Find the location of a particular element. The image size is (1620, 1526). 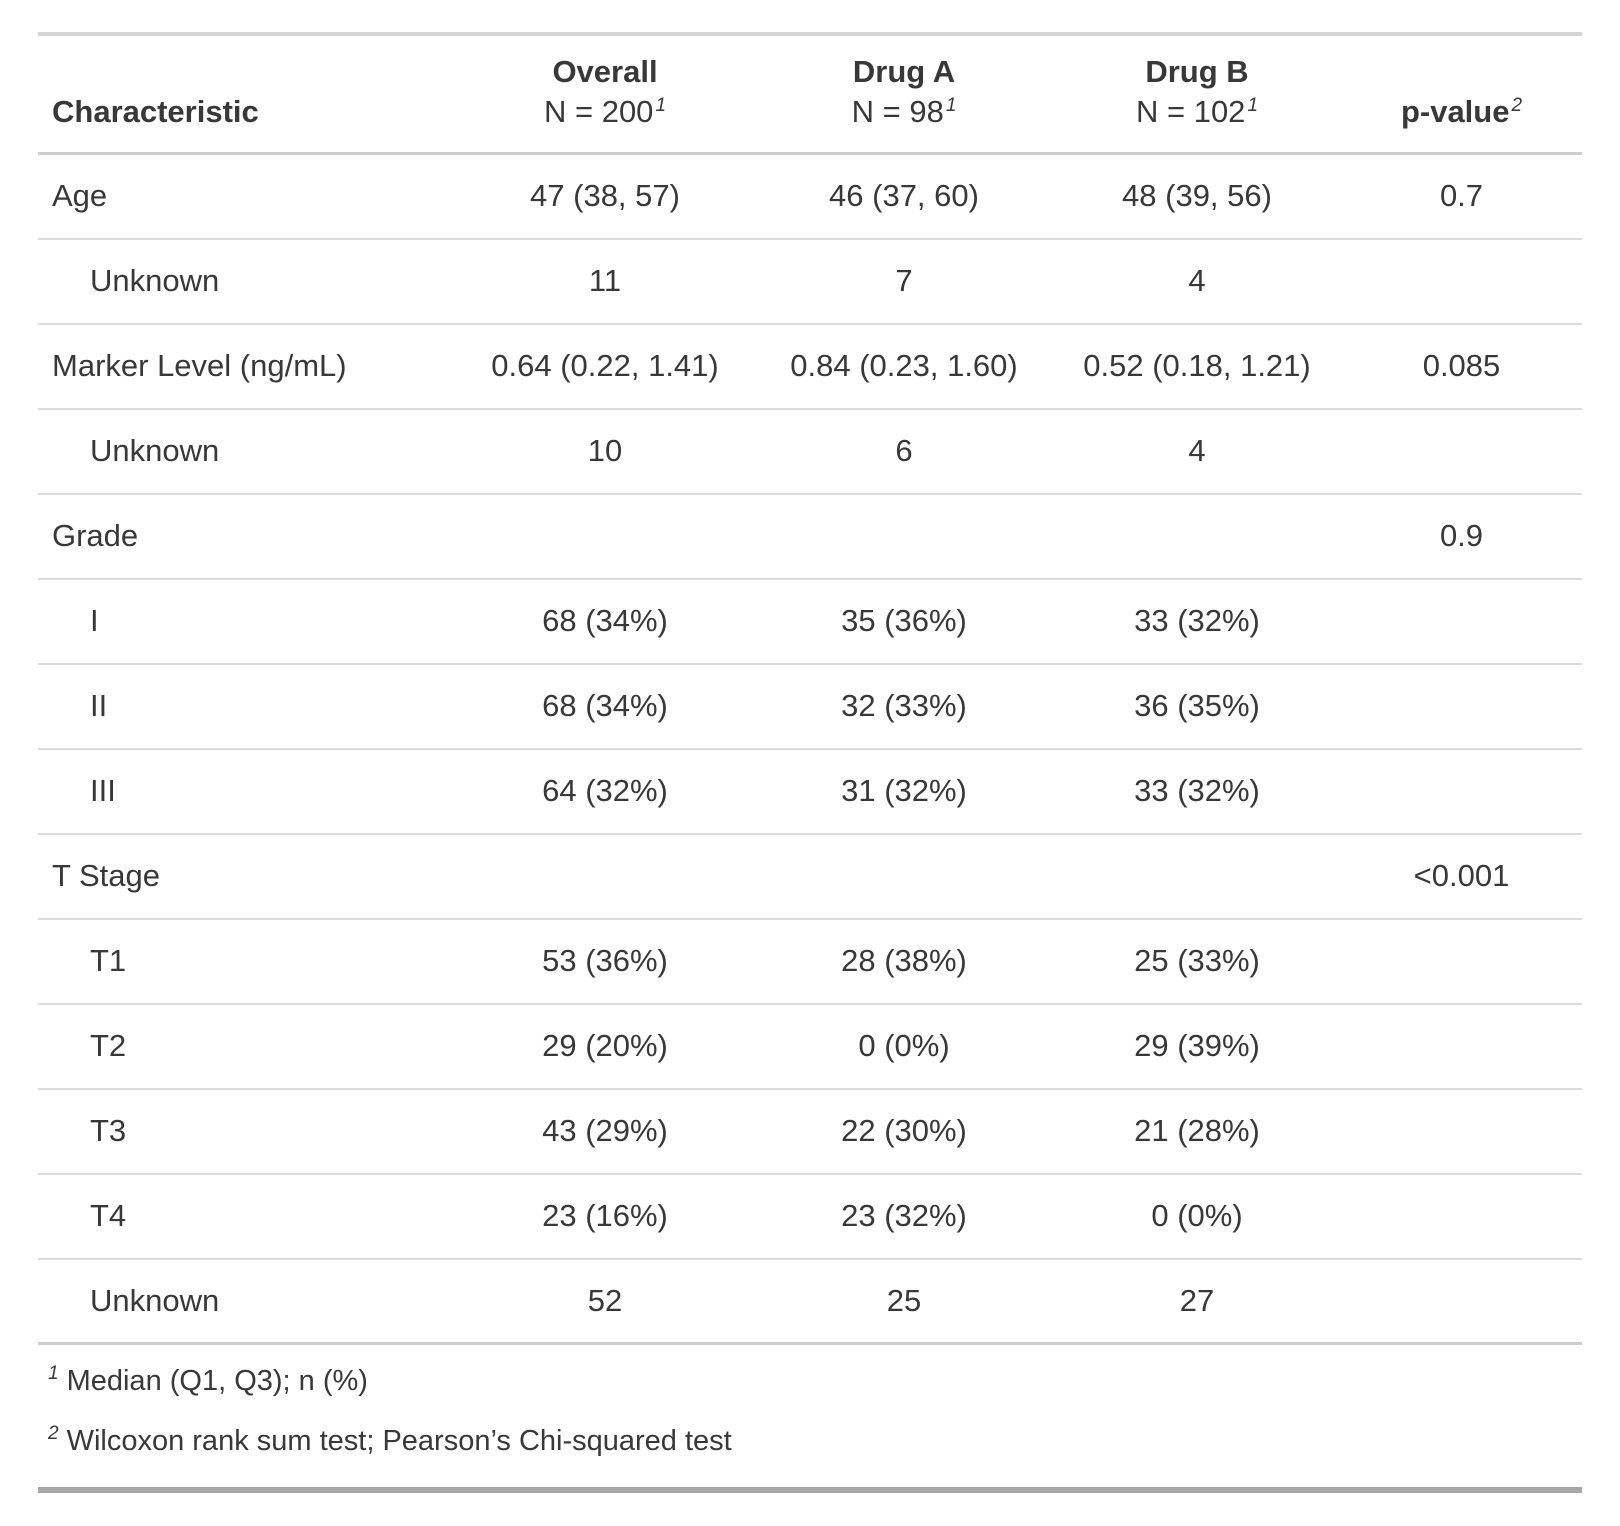

table-row: III 64 (32%) 31 (32%) 33 (32%) is located at coordinates (810, 791).